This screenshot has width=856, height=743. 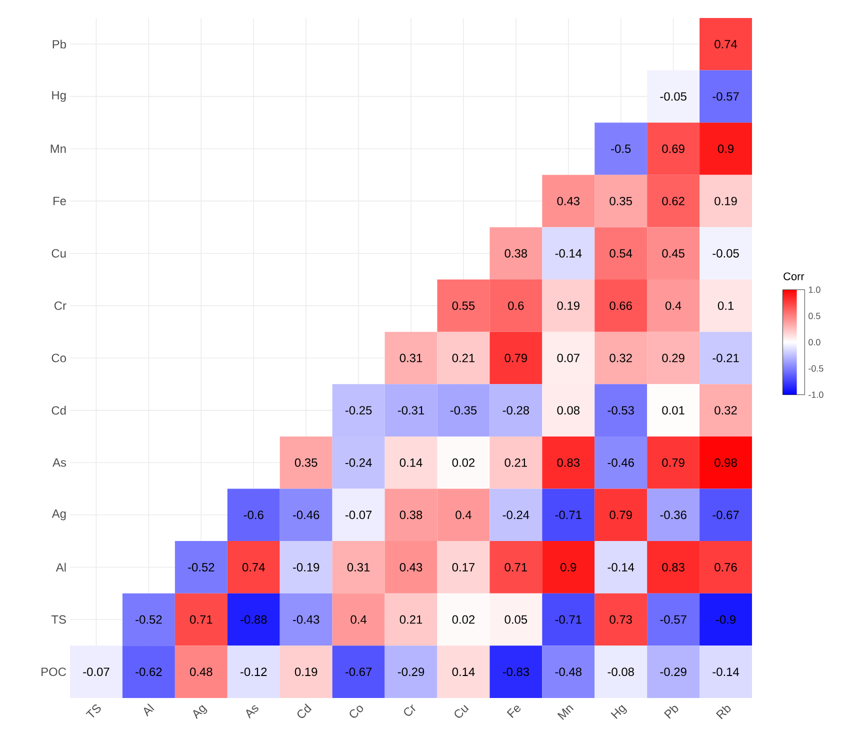 What do you see at coordinates (568, 358) in the screenshot?
I see `data-label: 0.07` at bounding box center [568, 358].